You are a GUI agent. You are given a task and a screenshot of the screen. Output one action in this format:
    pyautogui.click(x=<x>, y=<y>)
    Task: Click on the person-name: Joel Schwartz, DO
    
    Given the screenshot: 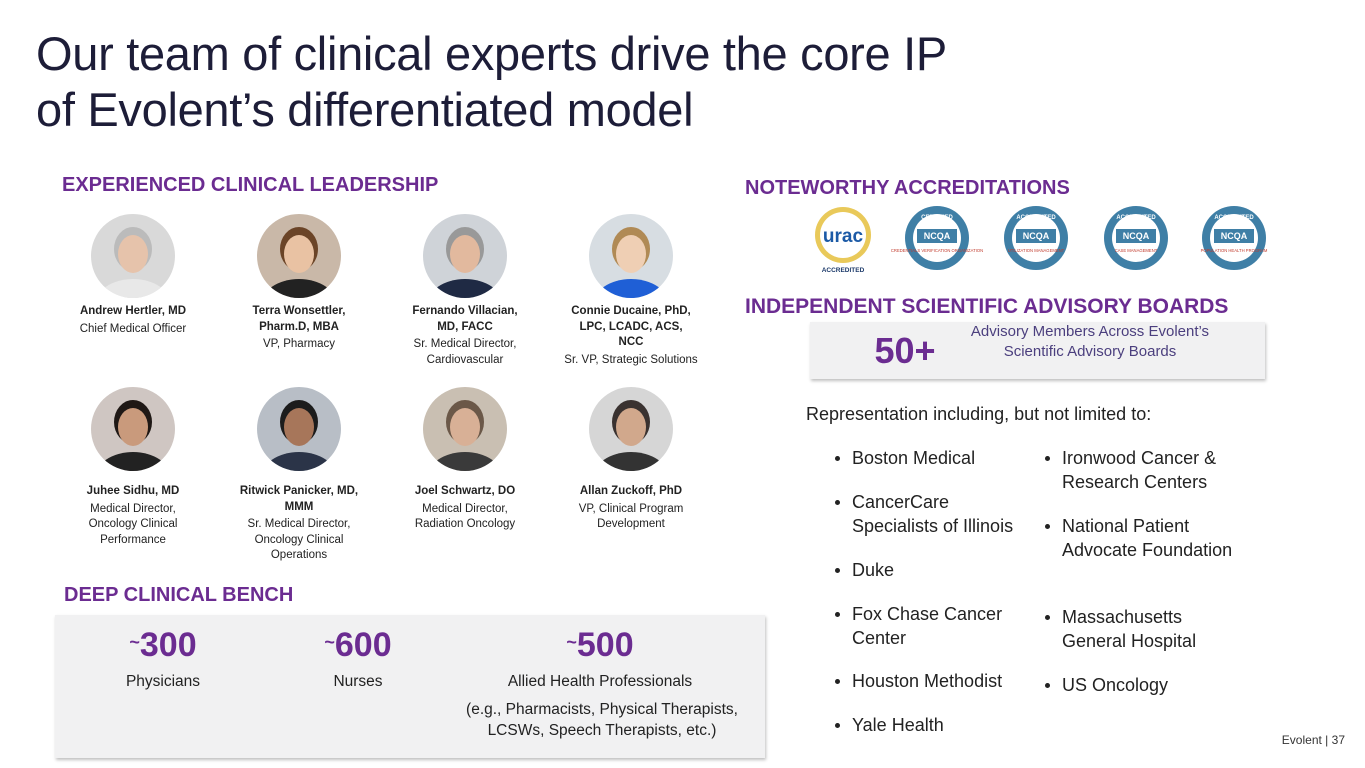 What is the action you would take?
    pyautogui.click(x=465, y=491)
    